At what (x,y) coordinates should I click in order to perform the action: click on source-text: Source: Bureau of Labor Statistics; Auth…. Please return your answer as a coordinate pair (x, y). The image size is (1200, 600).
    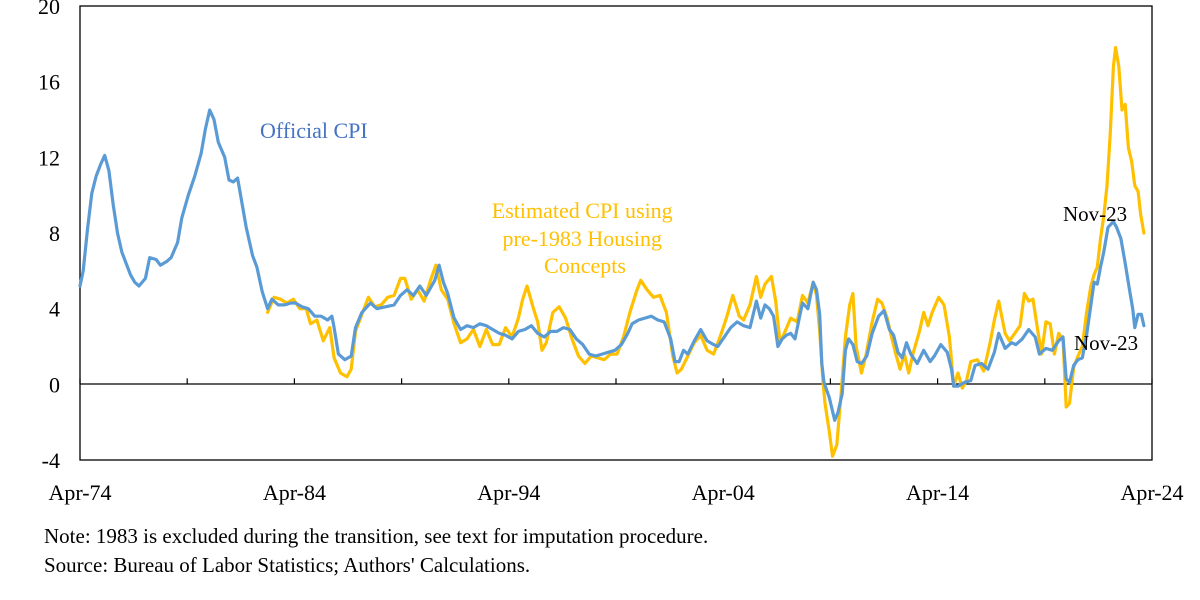
    Looking at the image, I should click on (287, 565).